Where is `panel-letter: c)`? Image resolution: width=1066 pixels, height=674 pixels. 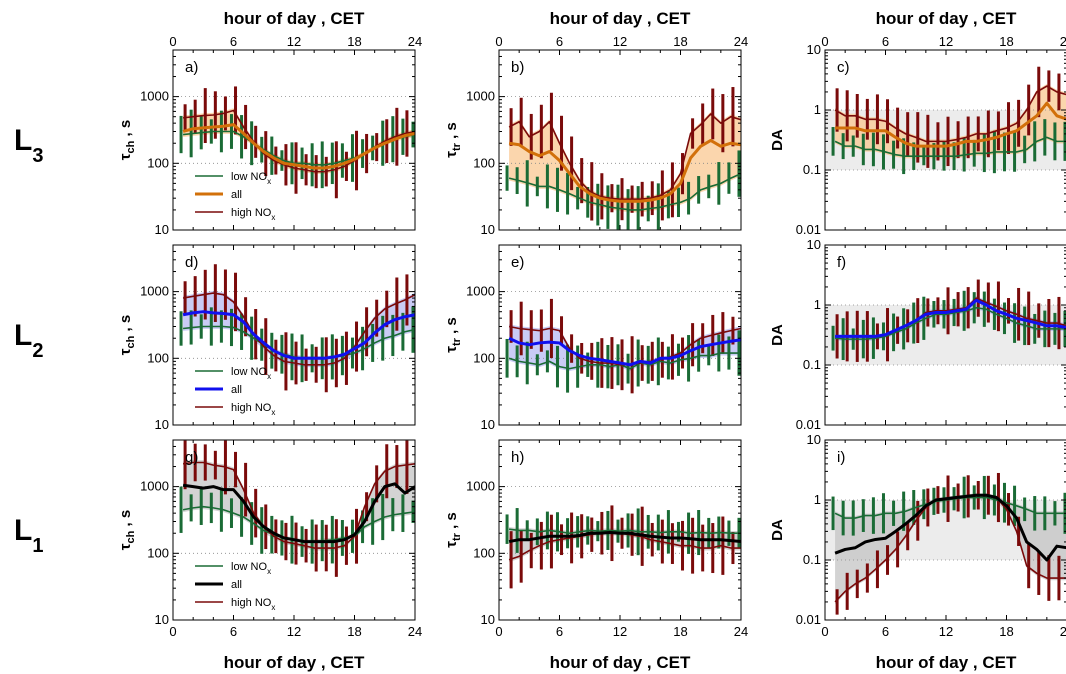 panel-letter: c) is located at coordinates (843, 67).